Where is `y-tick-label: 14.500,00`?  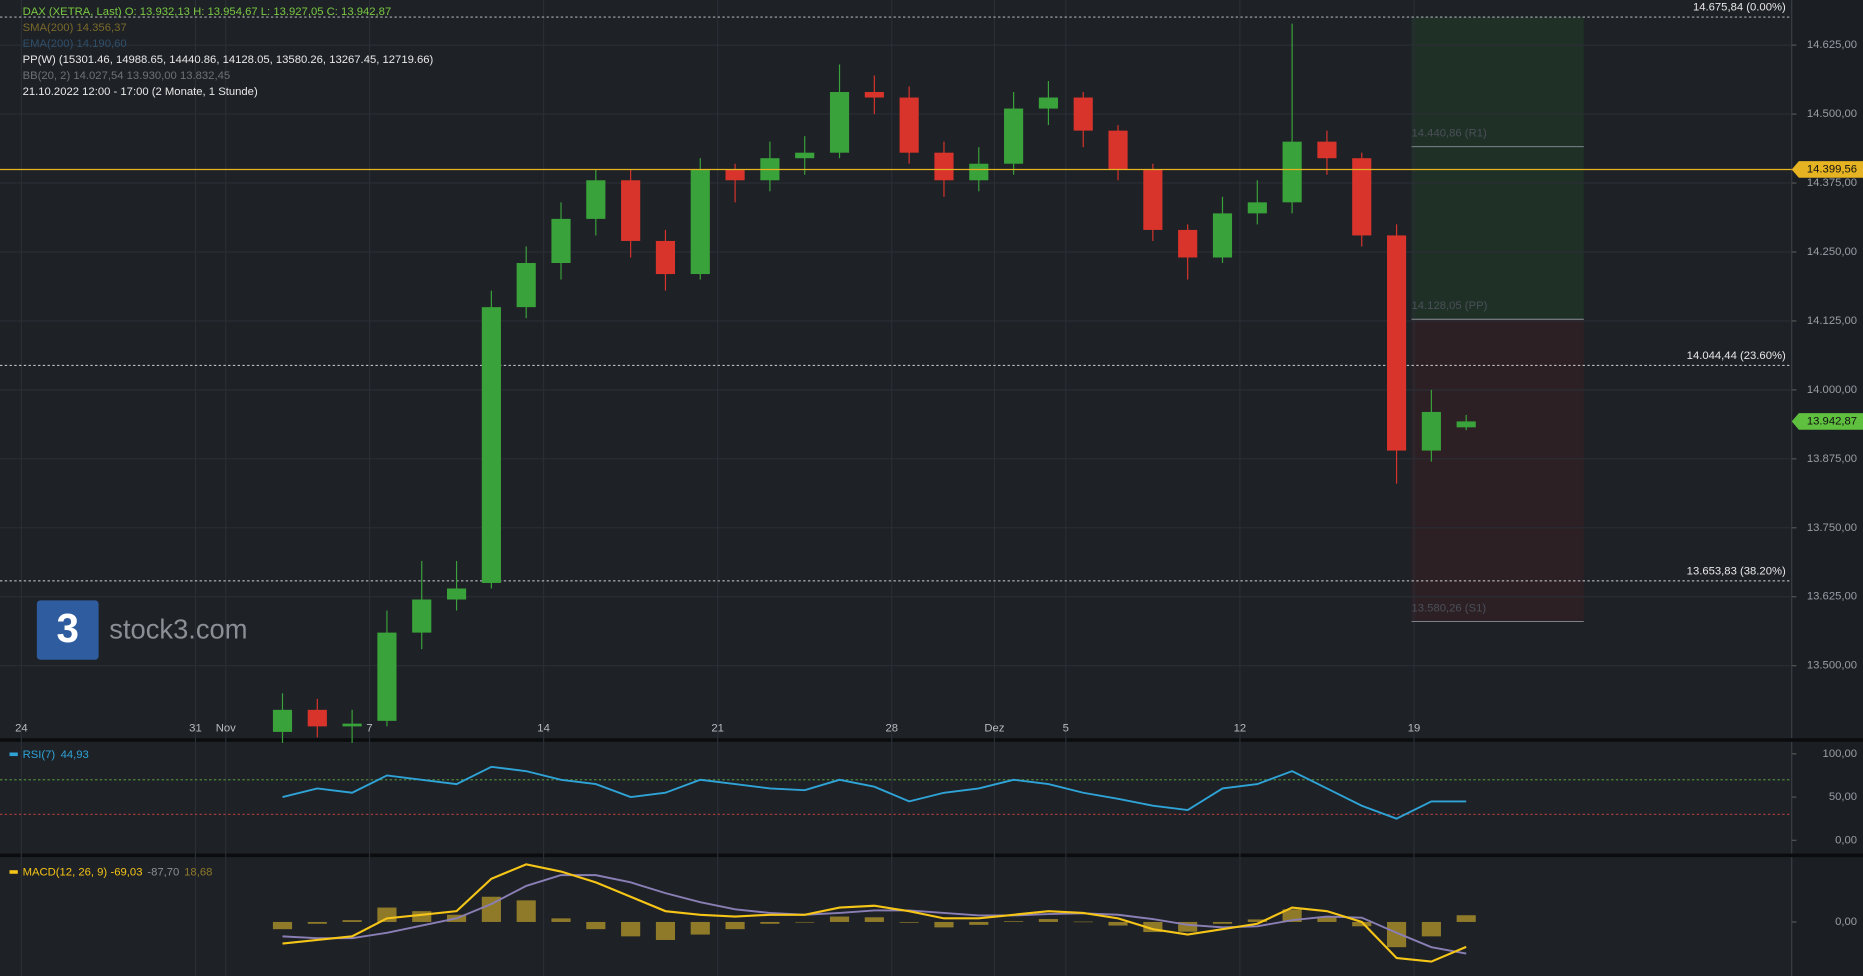
y-tick-label: 14.500,00 is located at coordinates (1832, 114).